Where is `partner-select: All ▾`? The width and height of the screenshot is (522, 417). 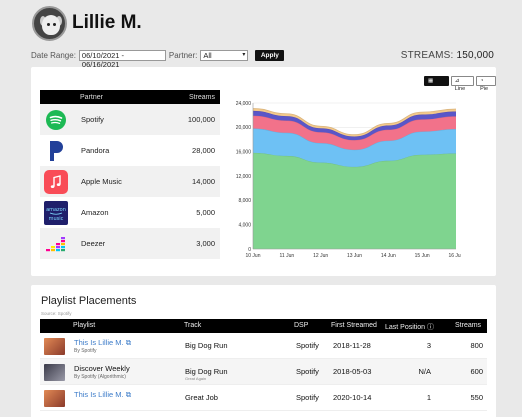
partner-select: All ▾ is located at coordinates (224, 55).